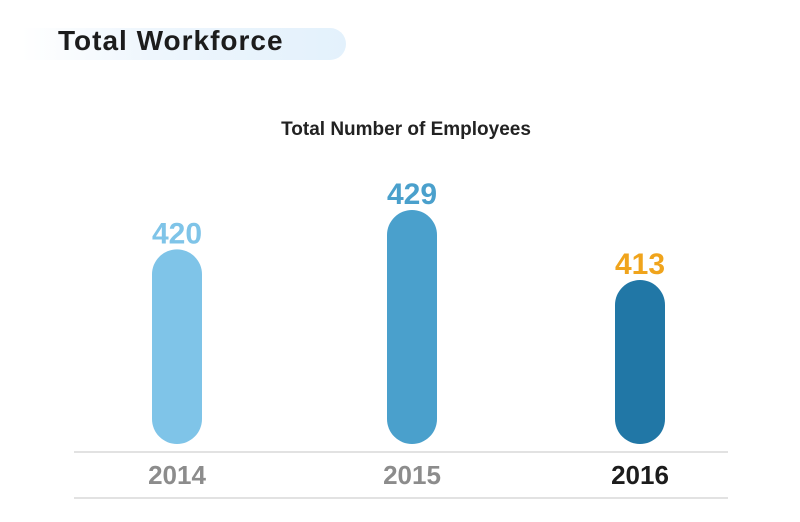  I want to click on category-label-2015: 2015, so click(412, 475).